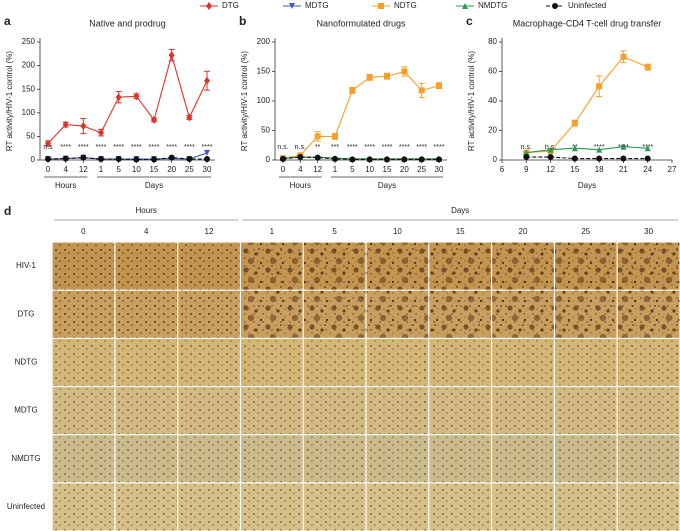 The width and height of the screenshot is (680, 531). I want to click on column-label: 30, so click(648, 231).